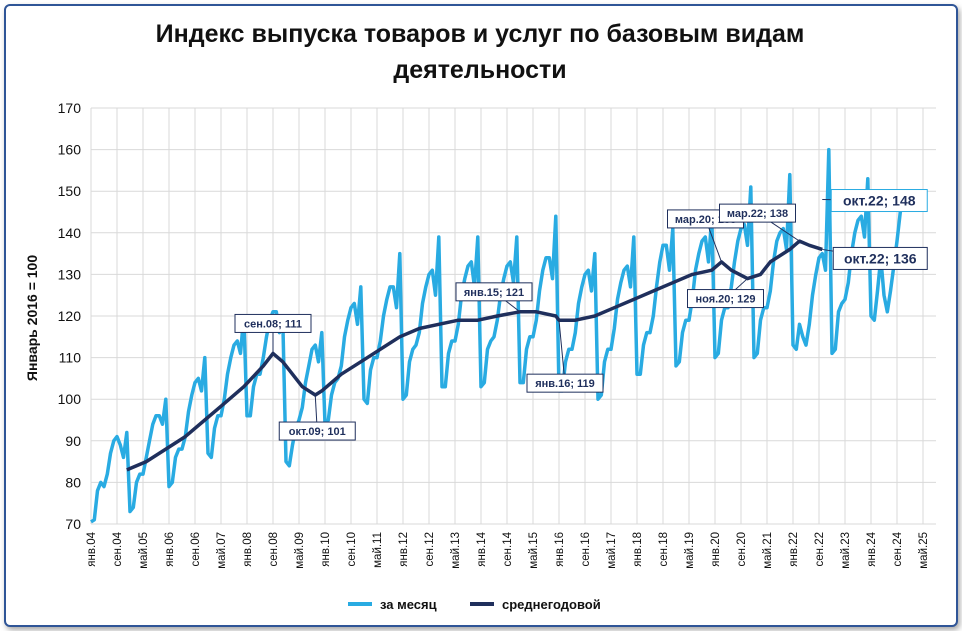 The image size is (962, 631). I want to click on x-tick-label: май.07, so click(222, 550).